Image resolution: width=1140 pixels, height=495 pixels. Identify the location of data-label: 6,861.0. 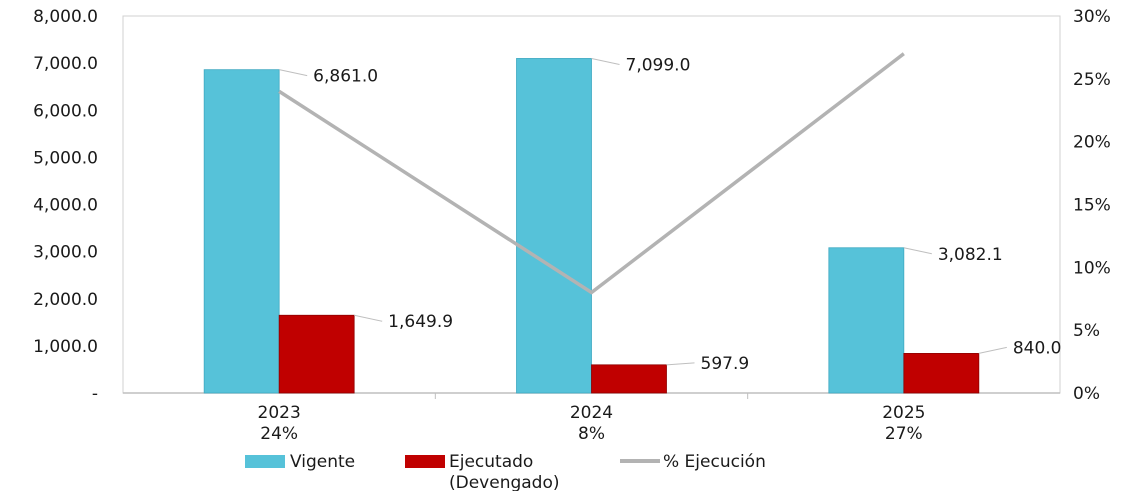
(345, 77).